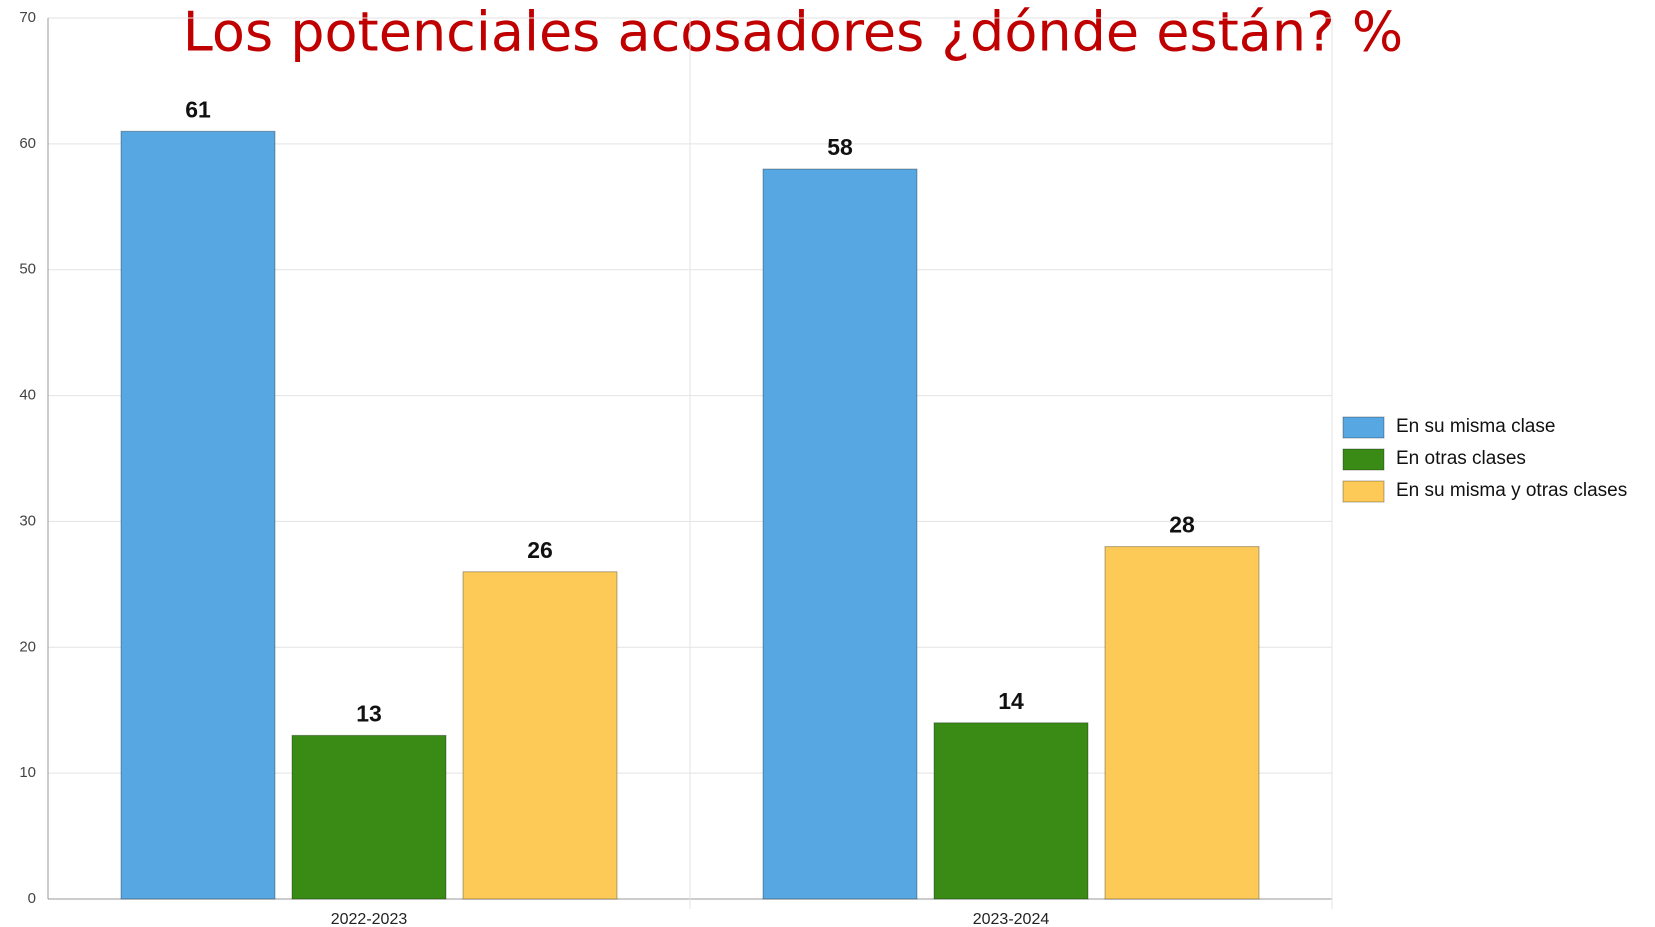  I want to click on x-tick-label: 2023-2024, so click(1011, 919).